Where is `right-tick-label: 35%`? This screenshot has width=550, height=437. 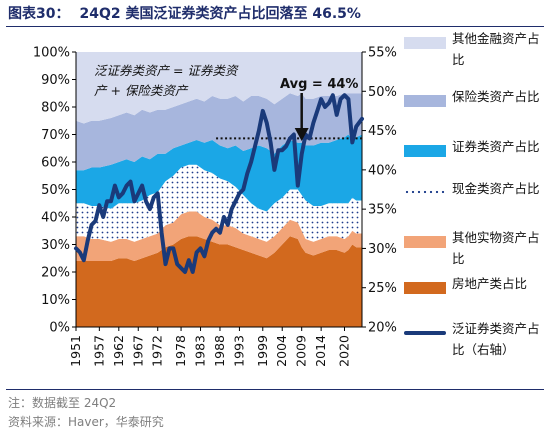
right-tick-label: 35% is located at coordinates (382, 210).